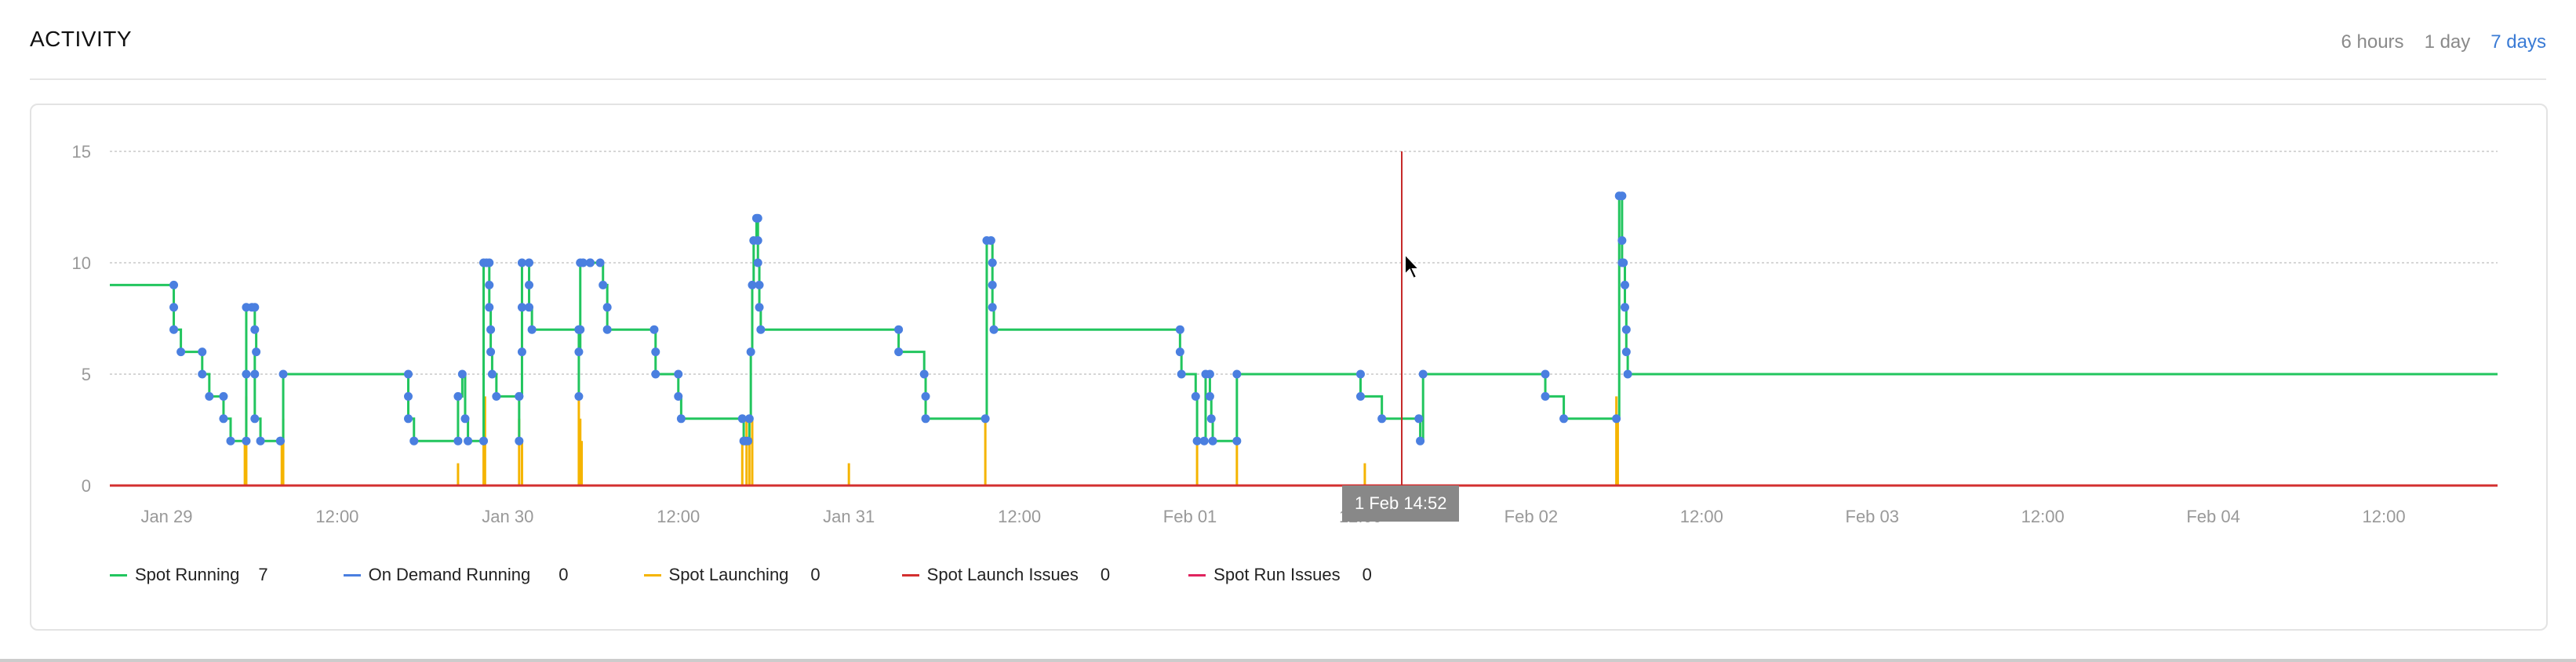 This screenshot has width=2576, height=662. I want to click on y-tick-label: 0, so click(86, 486).